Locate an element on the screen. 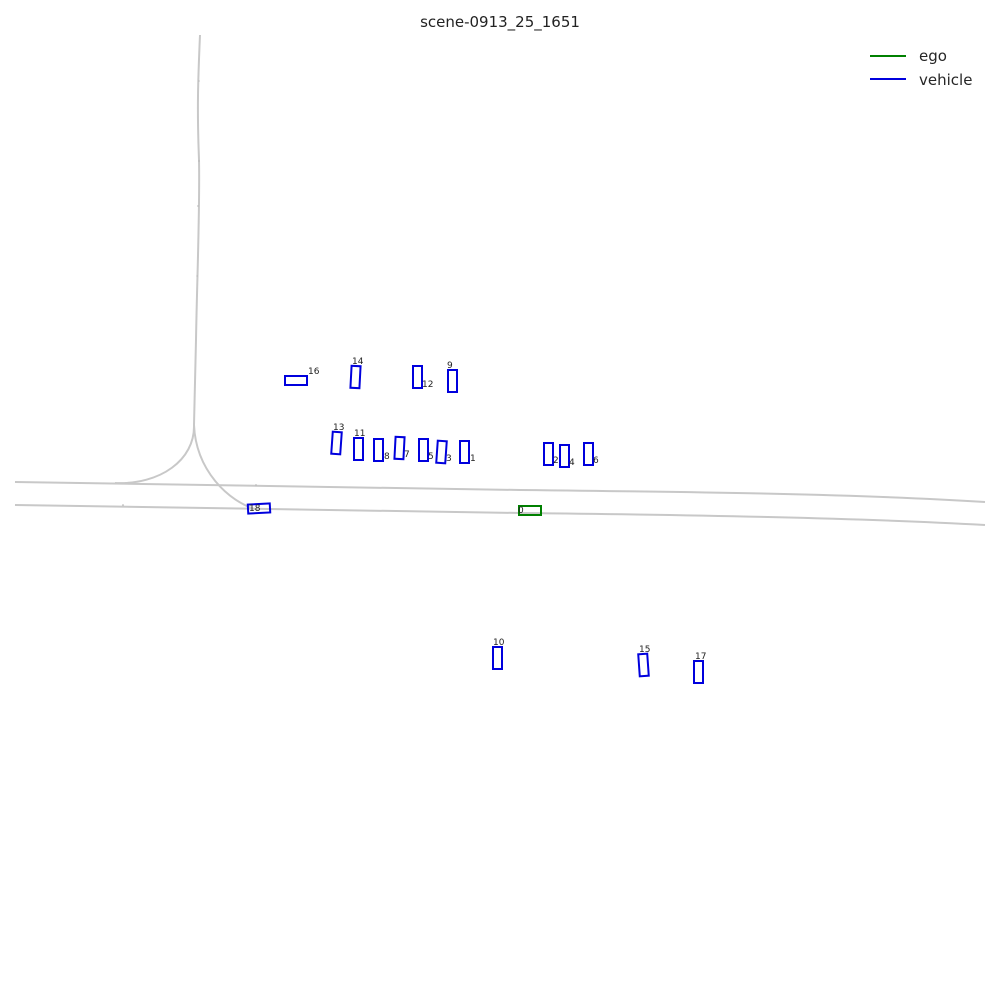  object-label: 1 is located at coordinates (473, 459).